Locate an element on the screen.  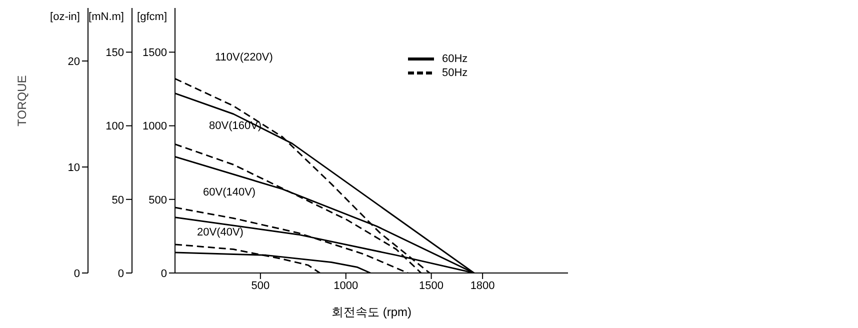
annotation: 60V(140V) is located at coordinates (229, 192).